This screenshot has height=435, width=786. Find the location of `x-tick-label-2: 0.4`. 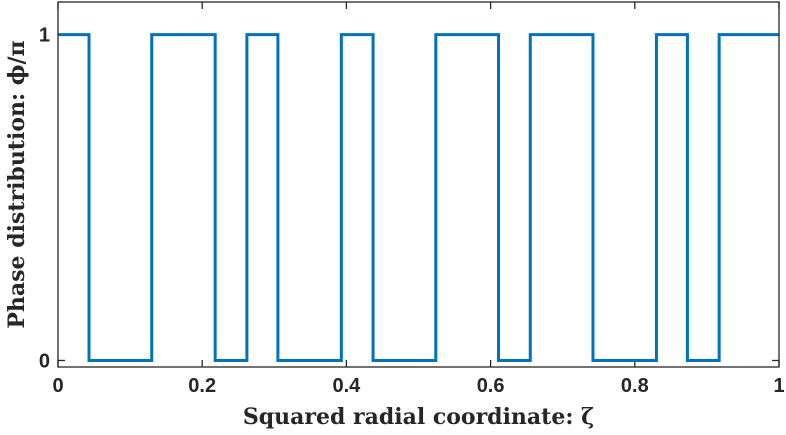

x-tick-label-2: 0.4 is located at coordinates (346, 386).